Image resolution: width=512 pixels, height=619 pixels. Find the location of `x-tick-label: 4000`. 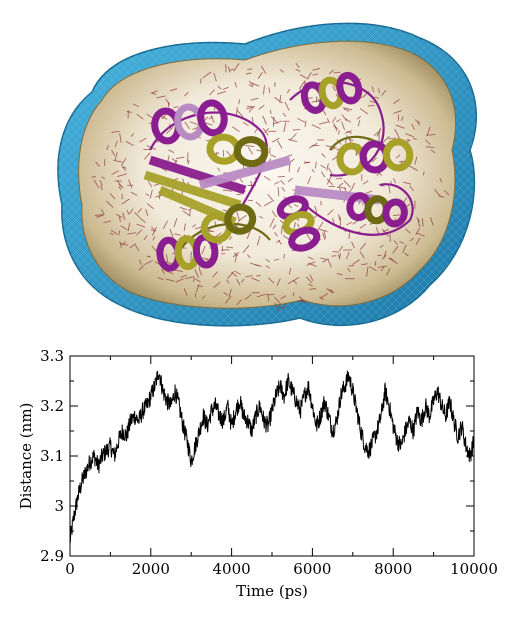

x-tick-label: 4000 is located at coordinates (232, 569).